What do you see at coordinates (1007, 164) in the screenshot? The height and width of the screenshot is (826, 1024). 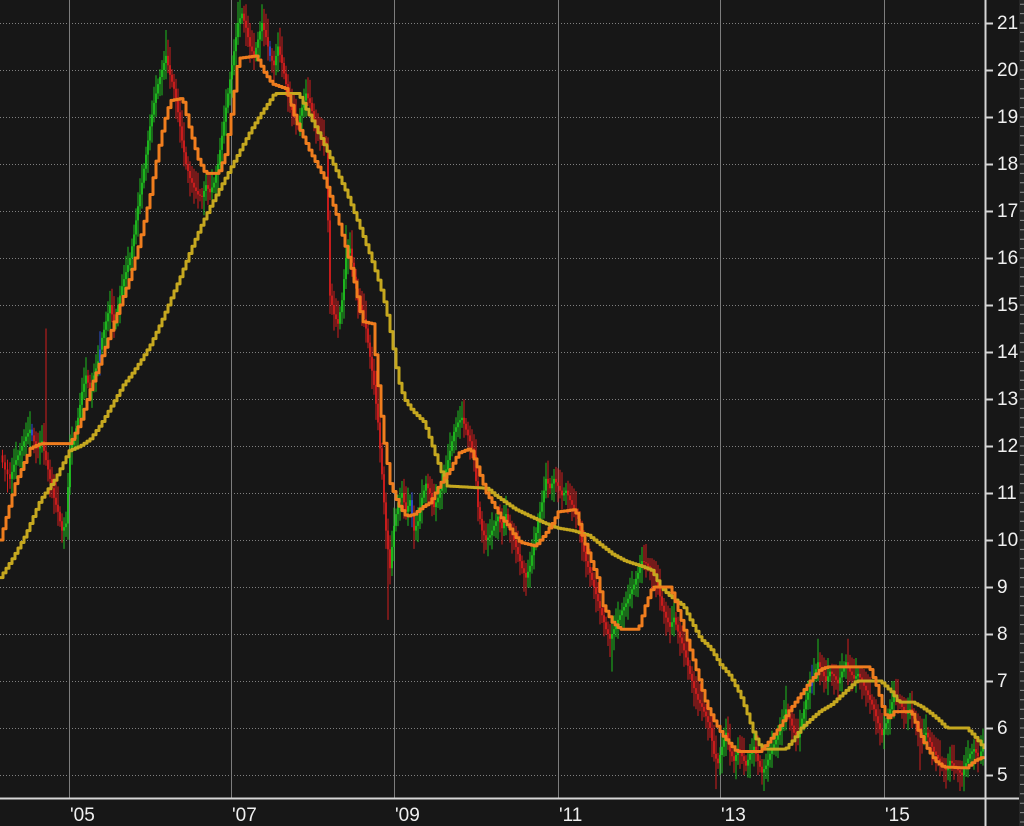 I see `y-axis-label: 18` at bounding box center [1007, 164].